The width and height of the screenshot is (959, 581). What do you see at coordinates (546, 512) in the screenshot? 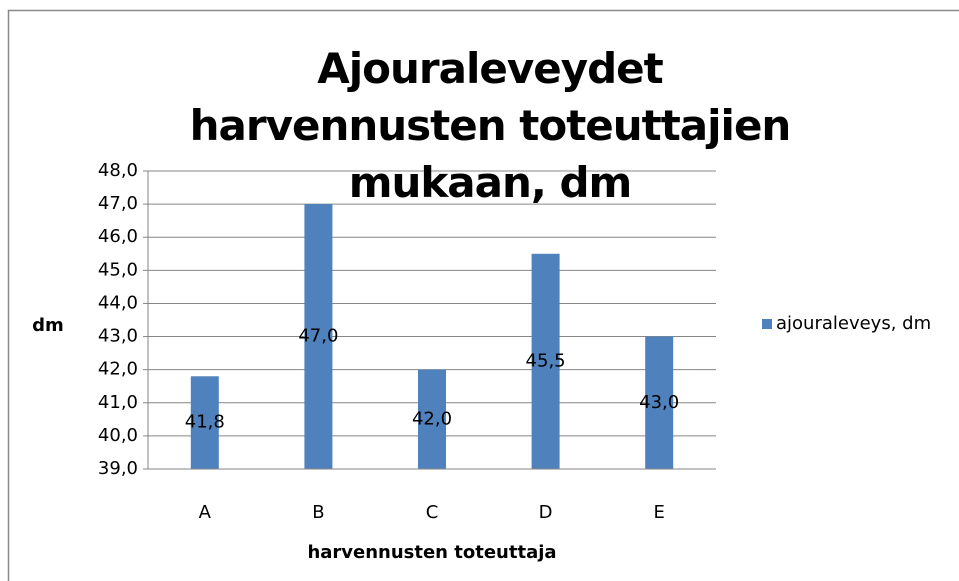
I see `x-tick-label: D` at bounding box center [546, 512].